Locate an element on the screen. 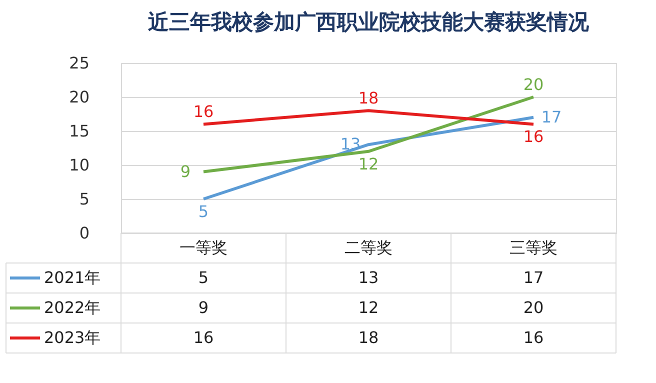  y-tick-label: 5 is located at coordinates (84, 199).